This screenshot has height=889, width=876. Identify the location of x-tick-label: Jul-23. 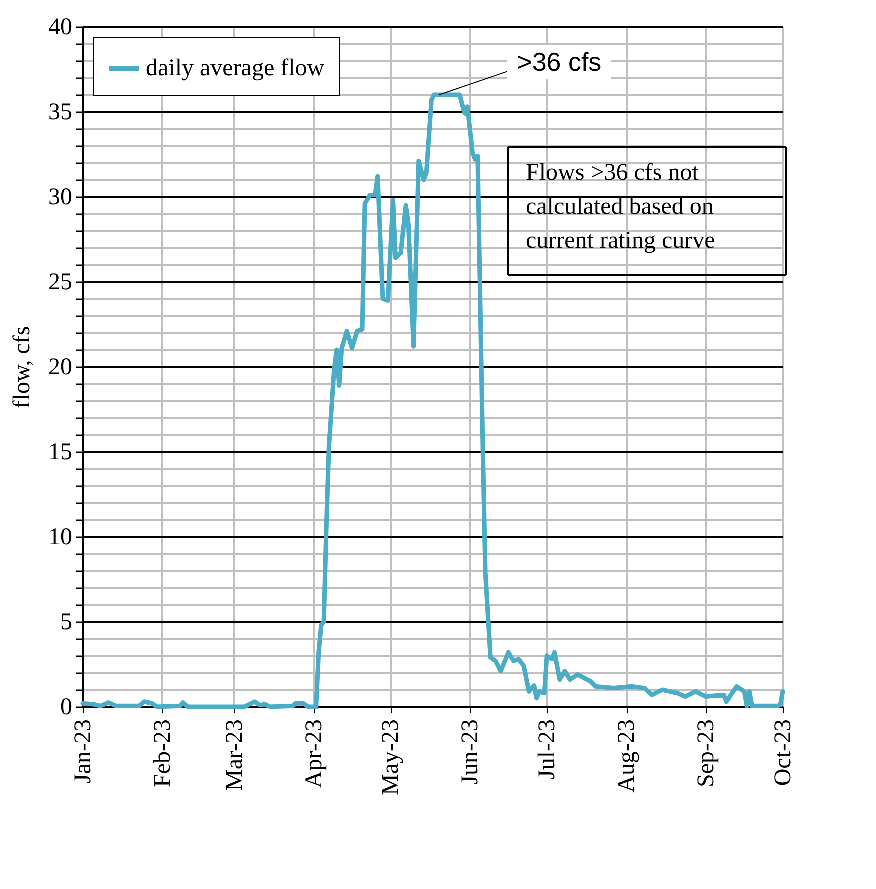
(547, 750).